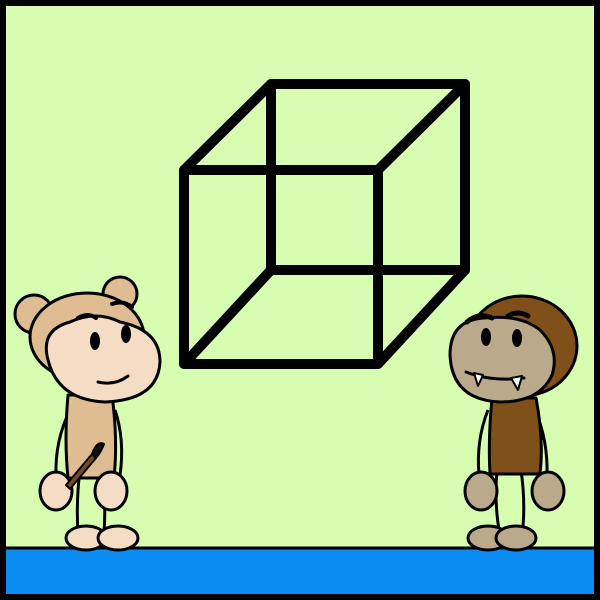 The image size is (600, 600). I want to click on dark-monkey-right-brow, so click(518, 314).